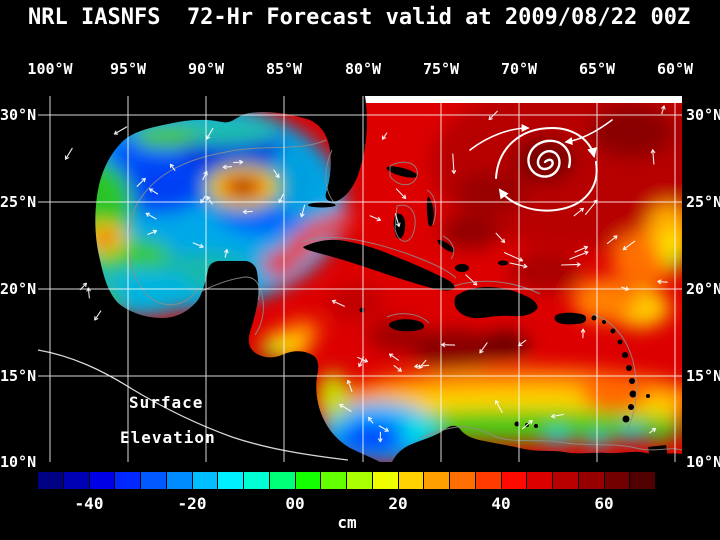 The width and height of the screenshot is (720, 540). What do you see at coordinates (398, 503) in the screenshot?
I see `colorbar-tick-label: 20` at bounding box center [398, 503].